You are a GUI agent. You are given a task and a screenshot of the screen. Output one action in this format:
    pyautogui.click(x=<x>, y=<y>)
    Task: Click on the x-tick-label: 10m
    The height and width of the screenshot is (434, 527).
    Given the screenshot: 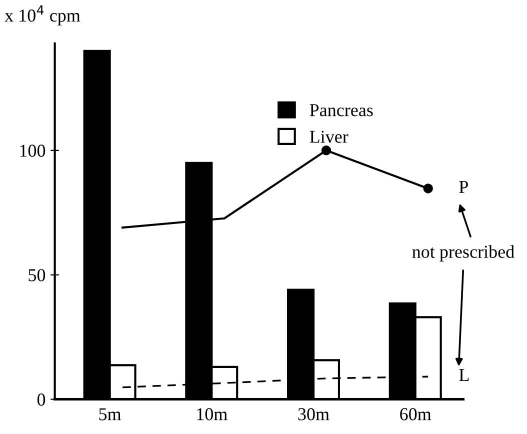 What is the action you would take?
    pyautogui.click(x=212, y=414)
    